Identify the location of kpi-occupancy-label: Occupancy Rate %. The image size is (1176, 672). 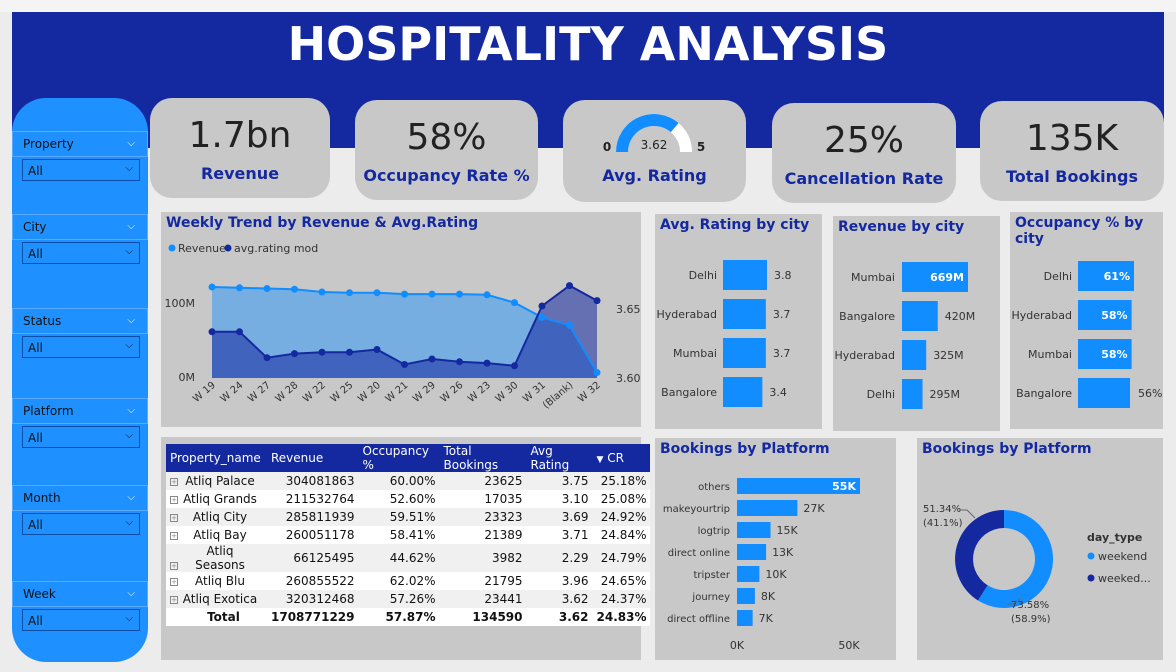
(446, 175).